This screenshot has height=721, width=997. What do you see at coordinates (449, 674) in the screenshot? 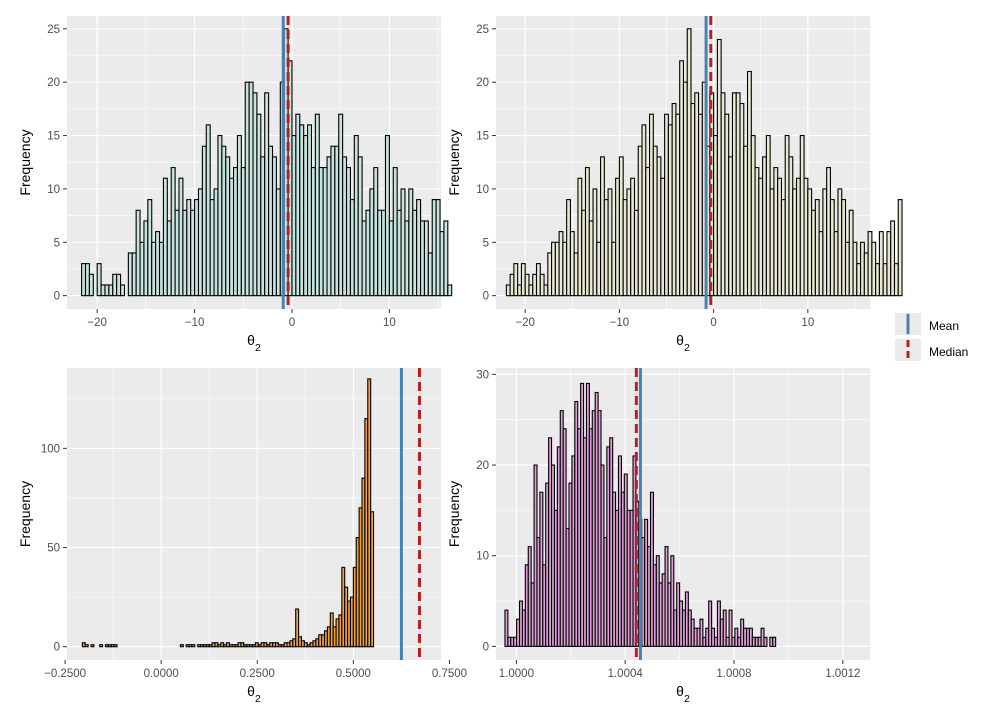
I see `x-tick-label: 0.7500` at bounding box center [449, 674].